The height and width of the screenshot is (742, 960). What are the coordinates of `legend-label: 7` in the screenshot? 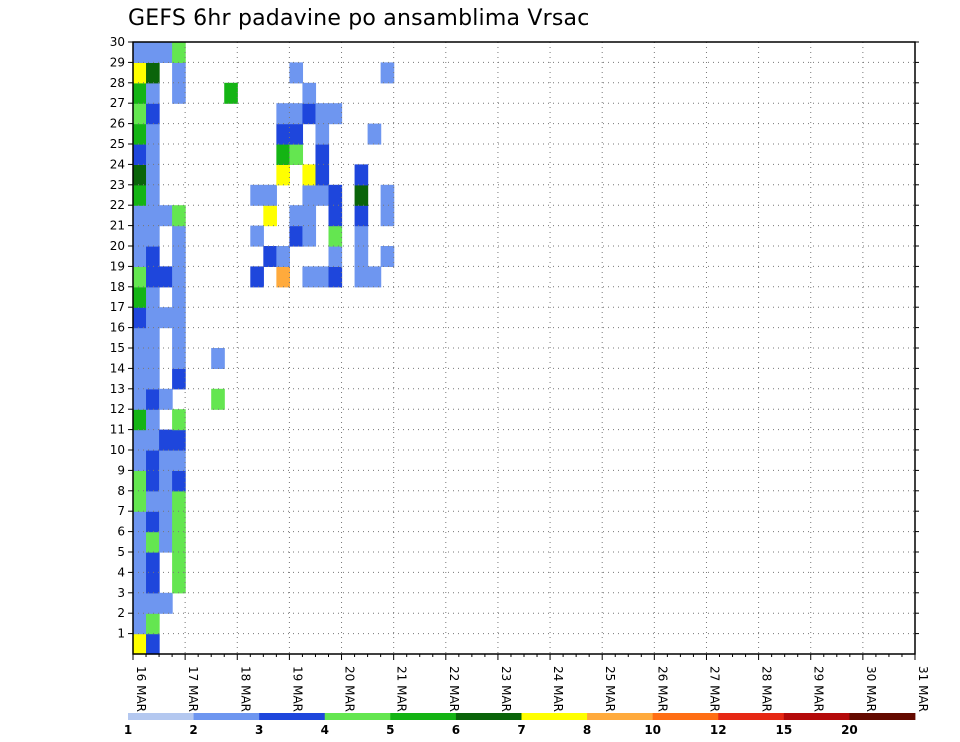 It's located at (521, 730).